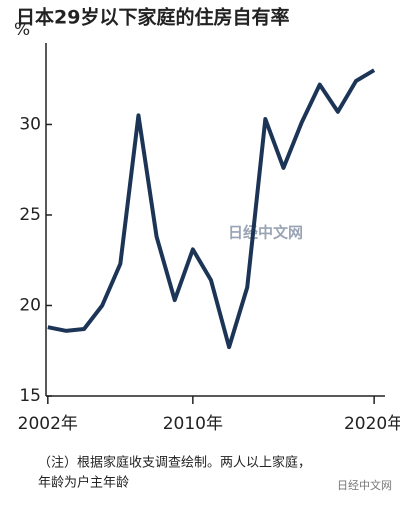 The width and height of the screenshot is (400, 506). Describe the element at coordinates (265, 233) in the screenshot. I see `watermark: 日经中文网` at that location.